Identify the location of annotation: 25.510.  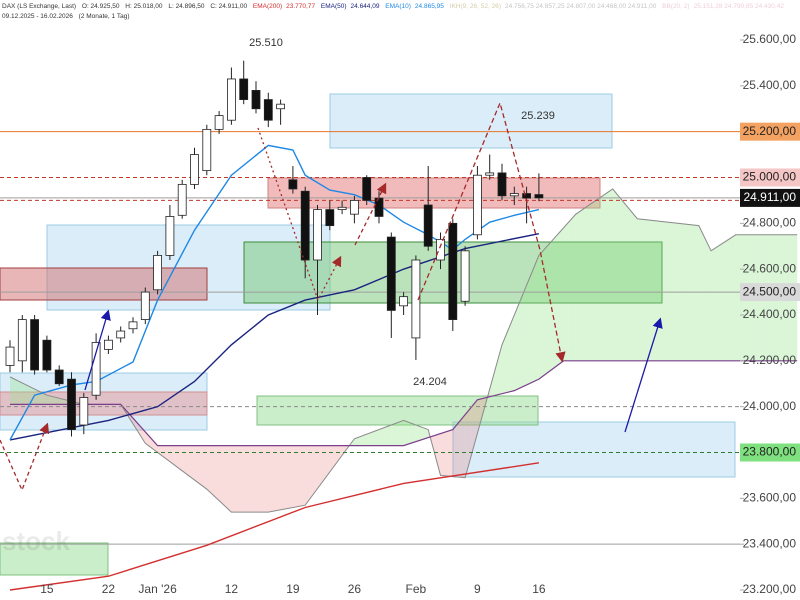
(266, 43).